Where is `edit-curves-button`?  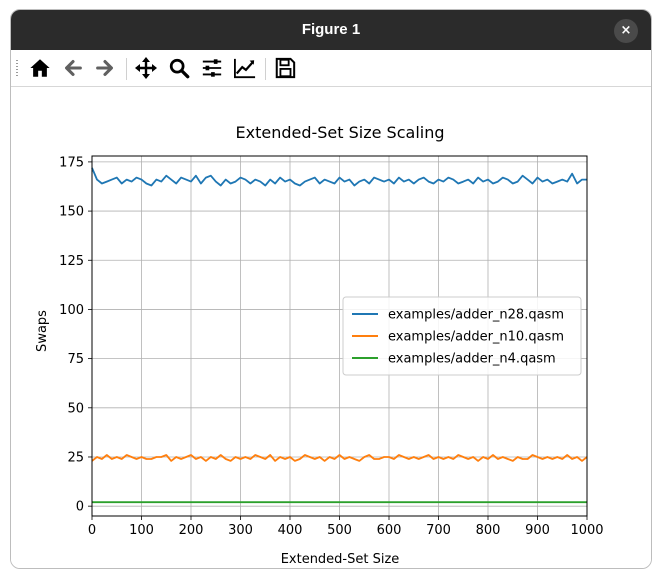
edit-curves-button is located at coordinates (245, 68).